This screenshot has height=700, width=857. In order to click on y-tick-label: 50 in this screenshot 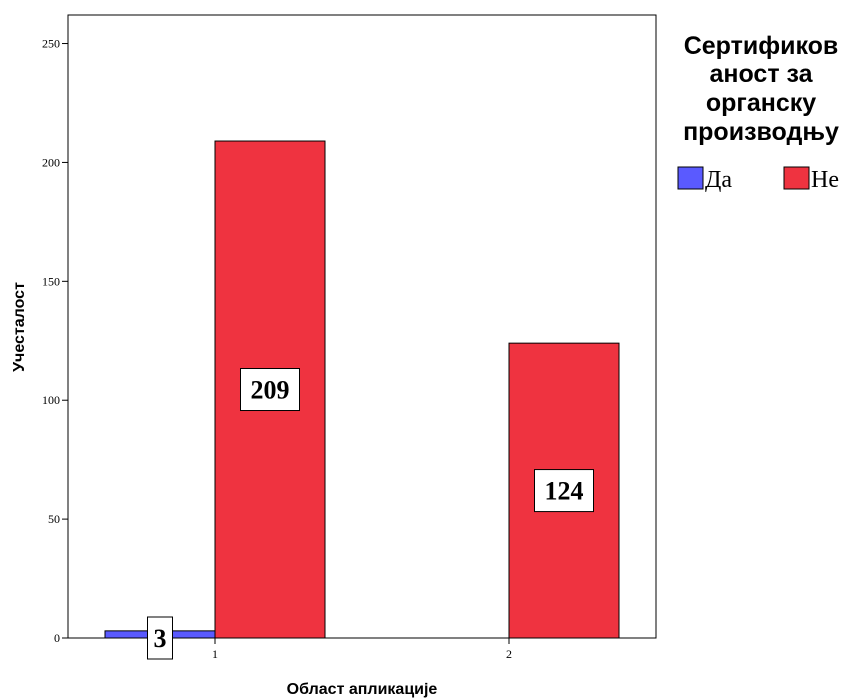, I will do `click(54, 519)`.